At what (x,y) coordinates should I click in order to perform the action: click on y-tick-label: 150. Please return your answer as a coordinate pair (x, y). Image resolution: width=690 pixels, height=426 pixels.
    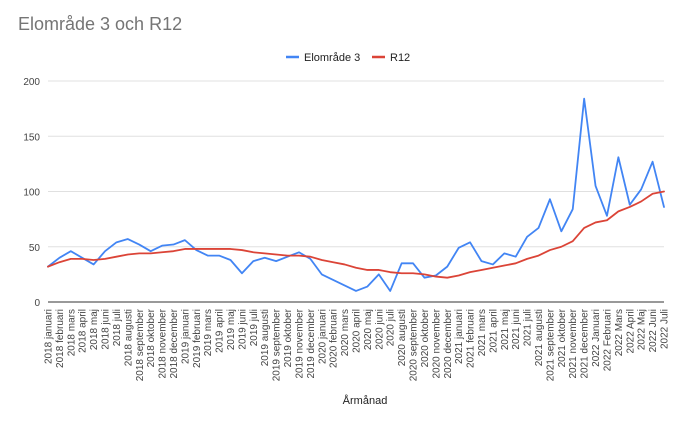
    Looking at the image, I should click on (31, 137).